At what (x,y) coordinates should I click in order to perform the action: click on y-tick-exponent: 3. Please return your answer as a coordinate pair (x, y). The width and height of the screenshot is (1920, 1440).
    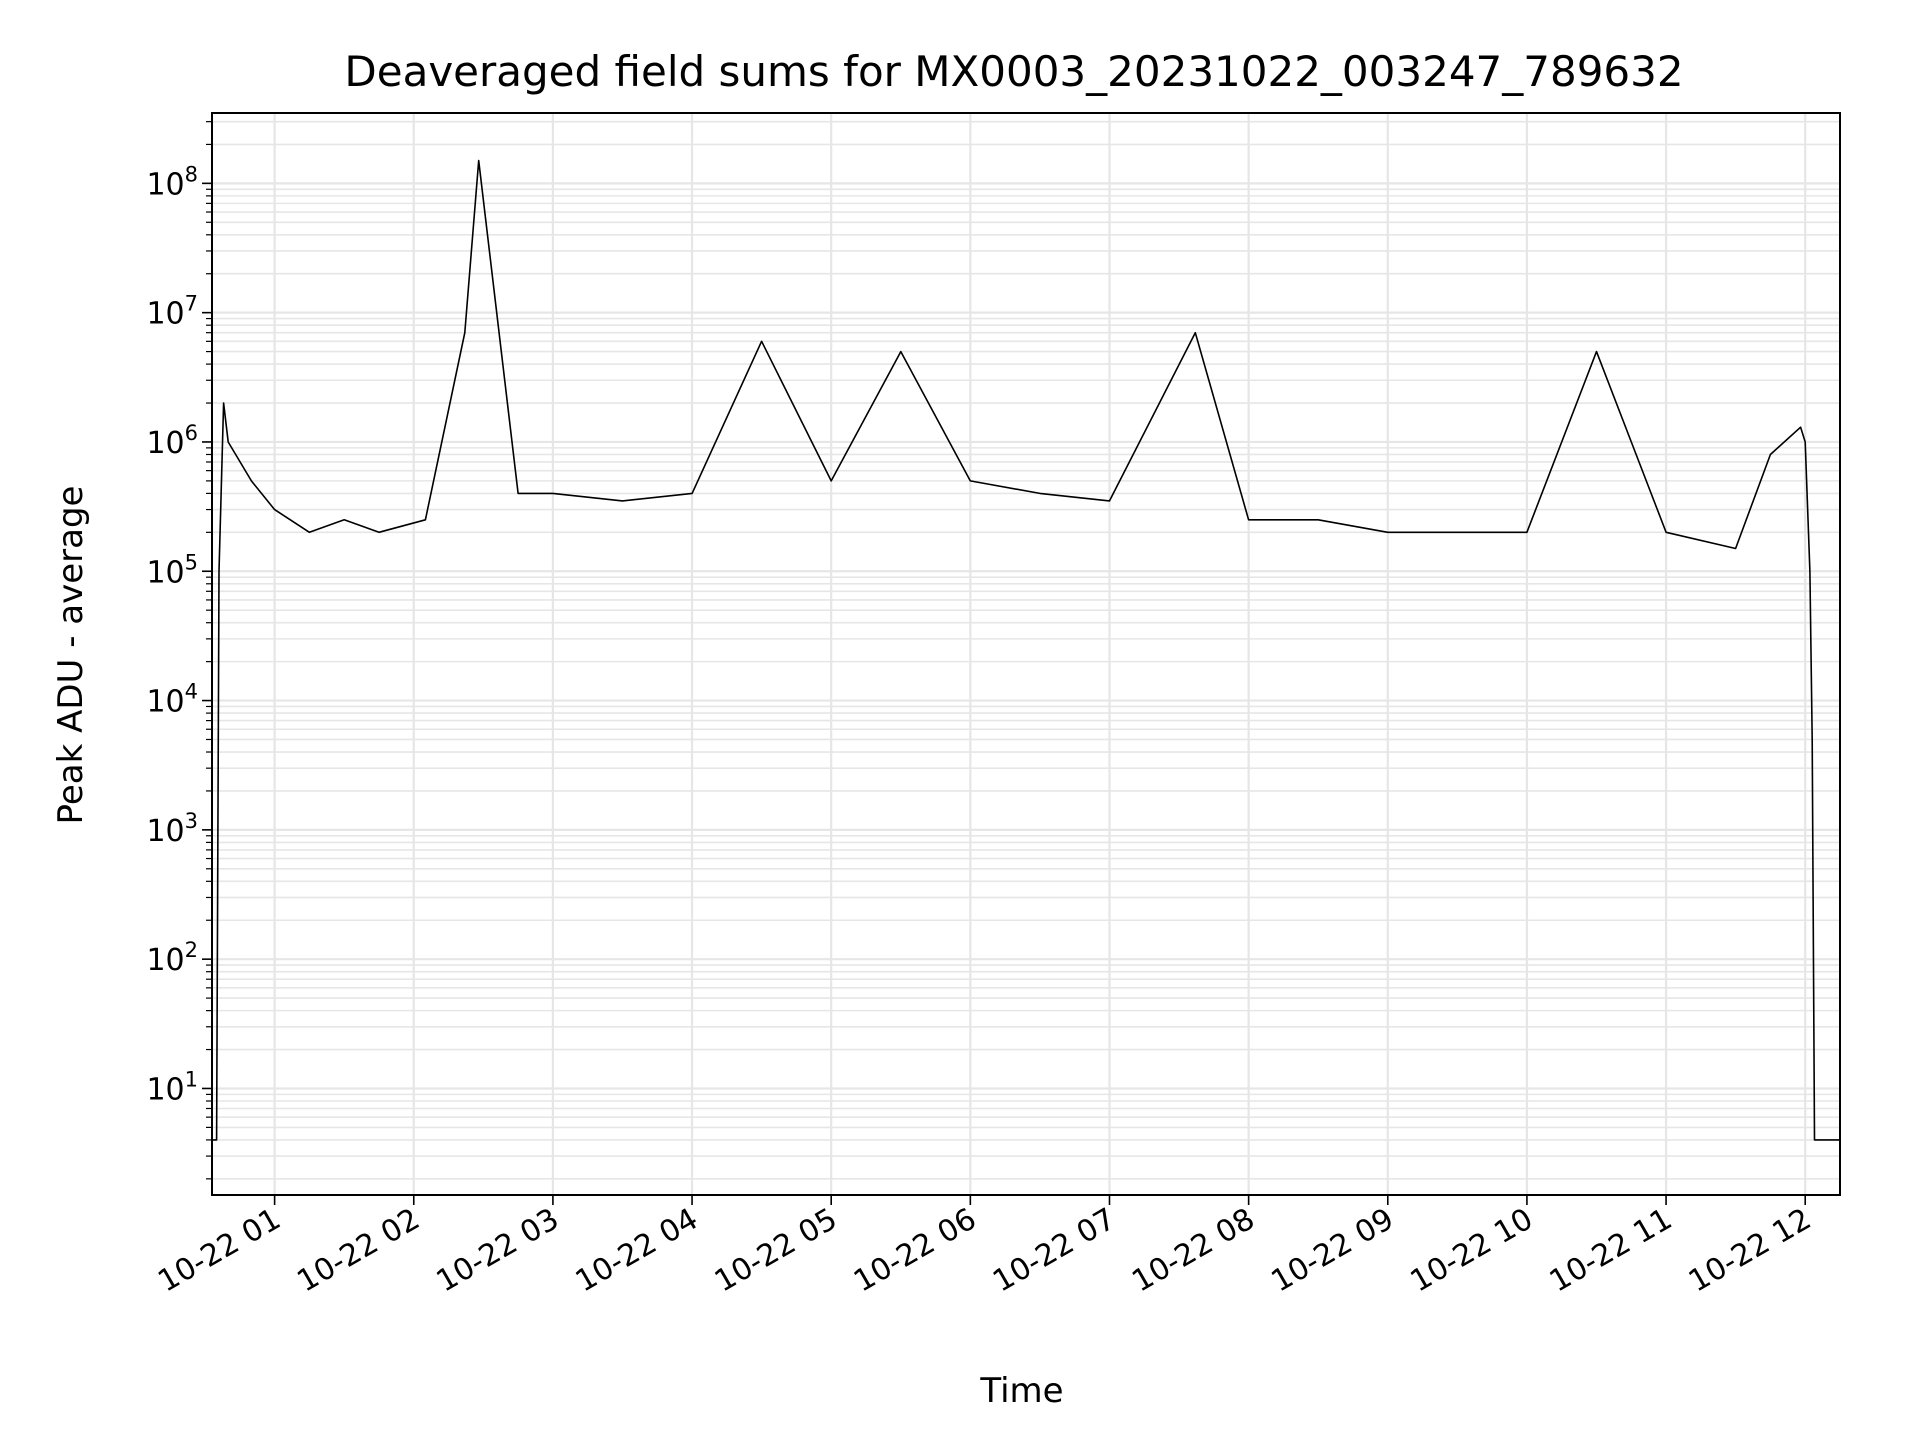
    Looking at the image, I should click on (191, 821).